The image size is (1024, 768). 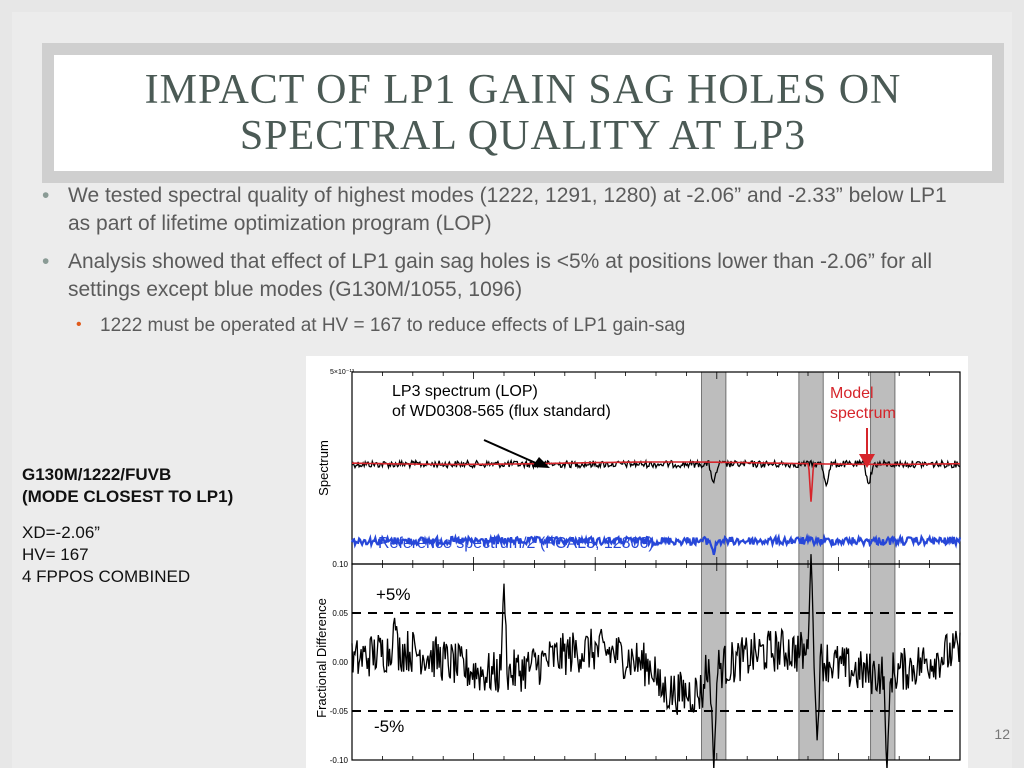 I want to click on ytick-label: 0.00, so click(x=340, y=662).